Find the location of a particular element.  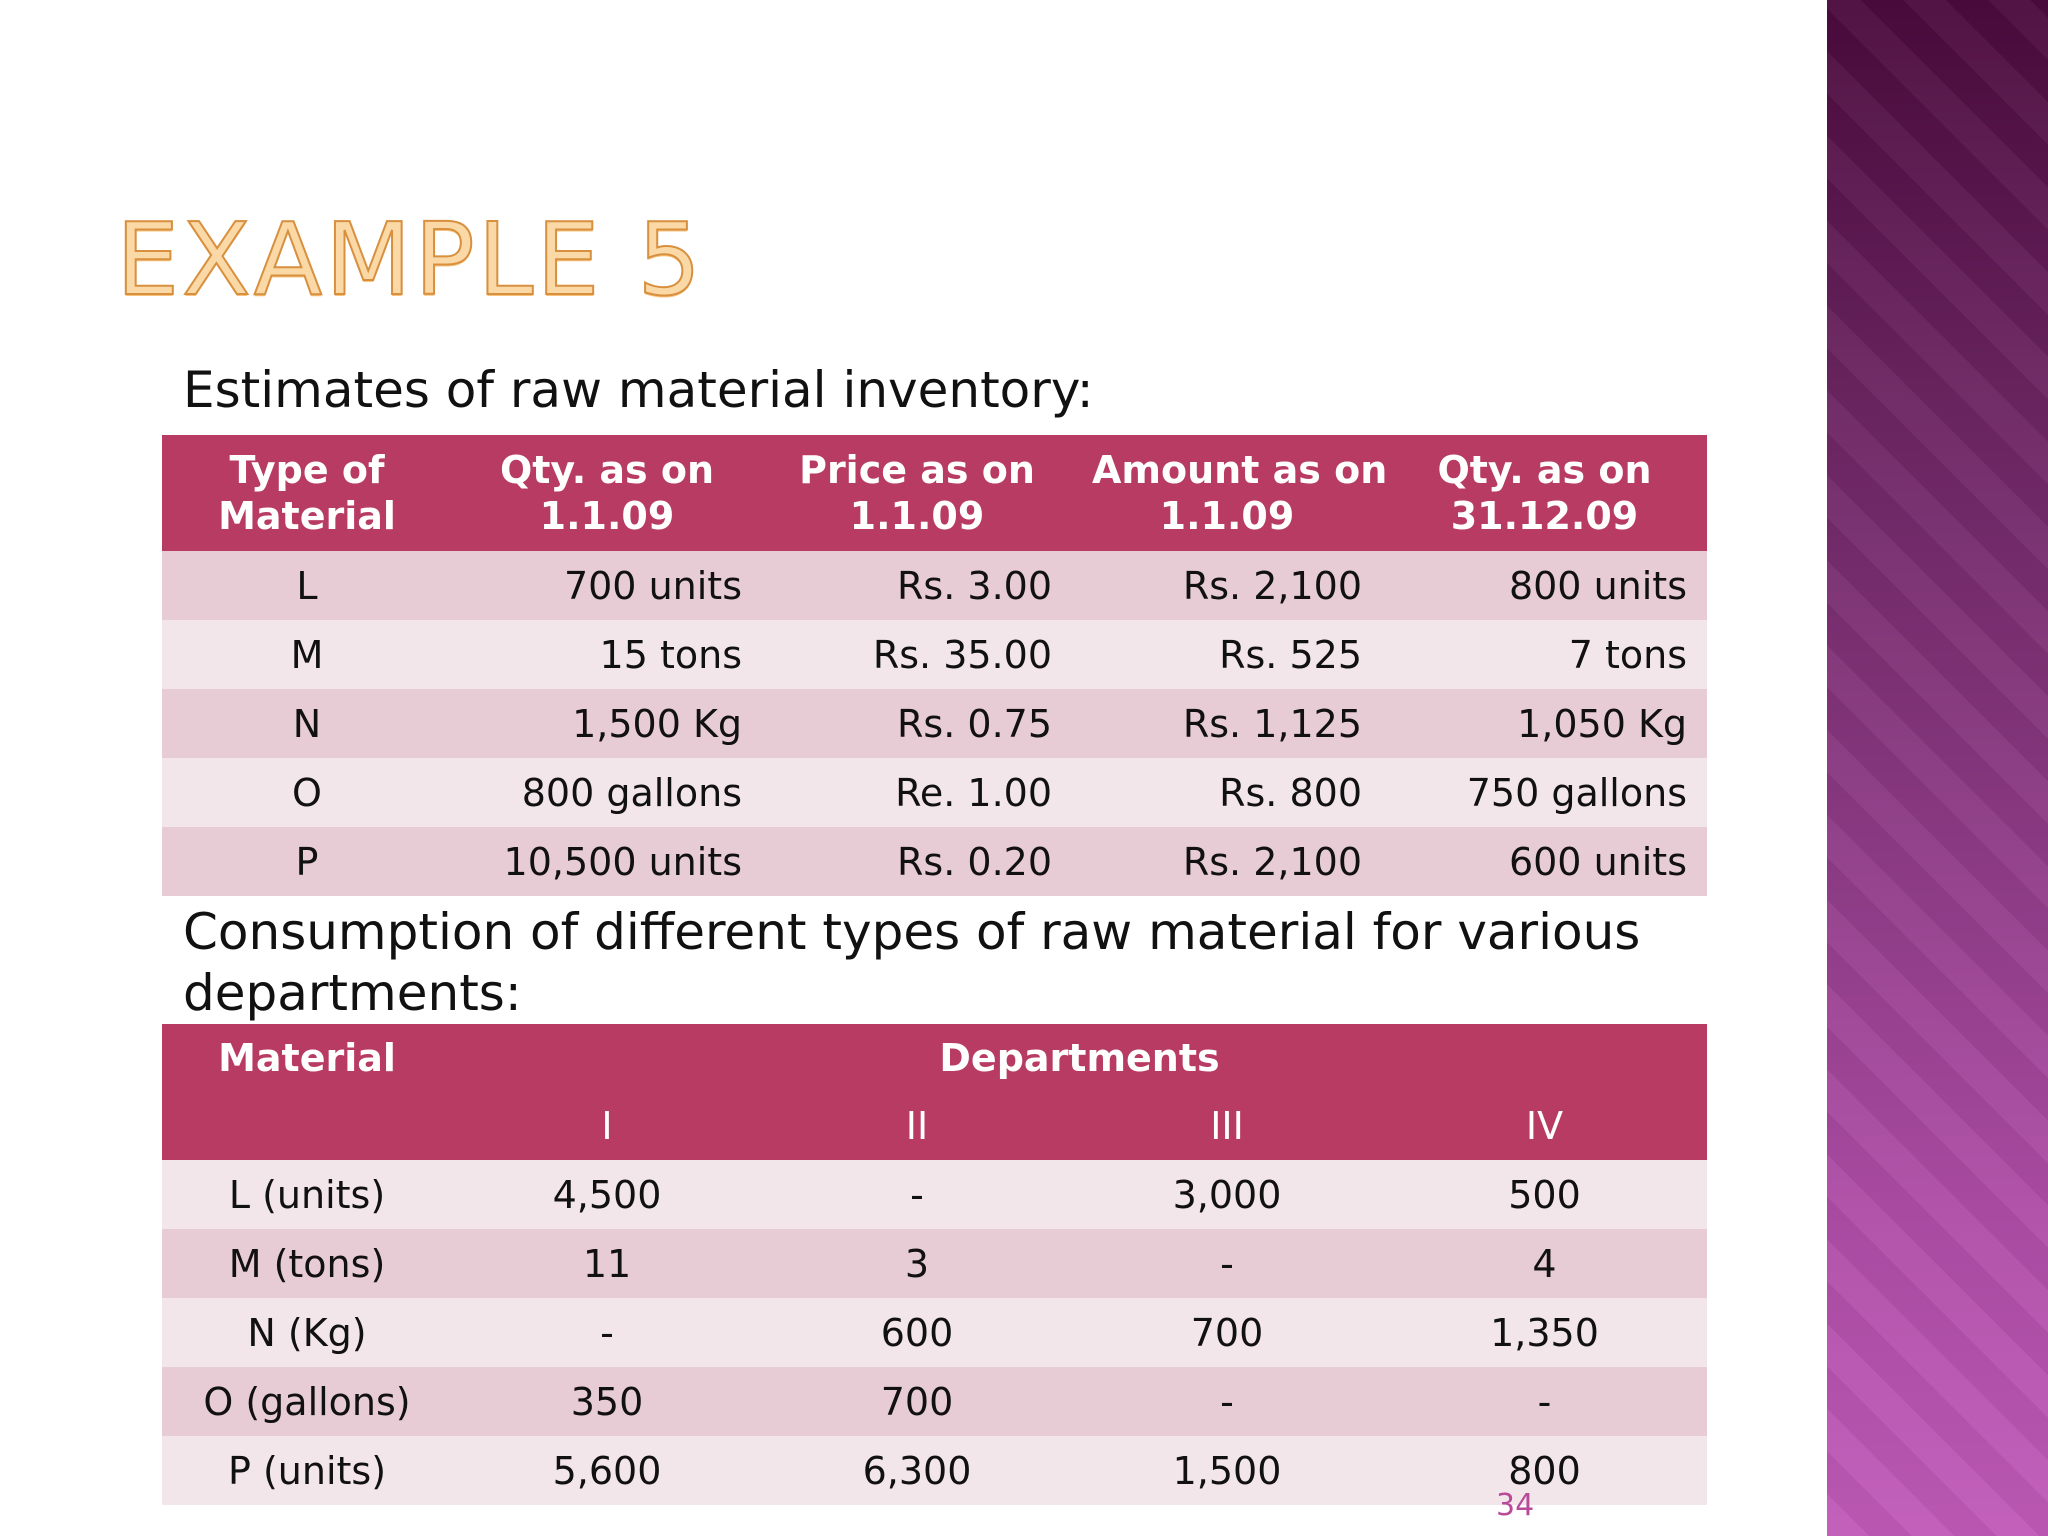

dept-3-cell: 3,000 is located at coordinates (1227, 1194).